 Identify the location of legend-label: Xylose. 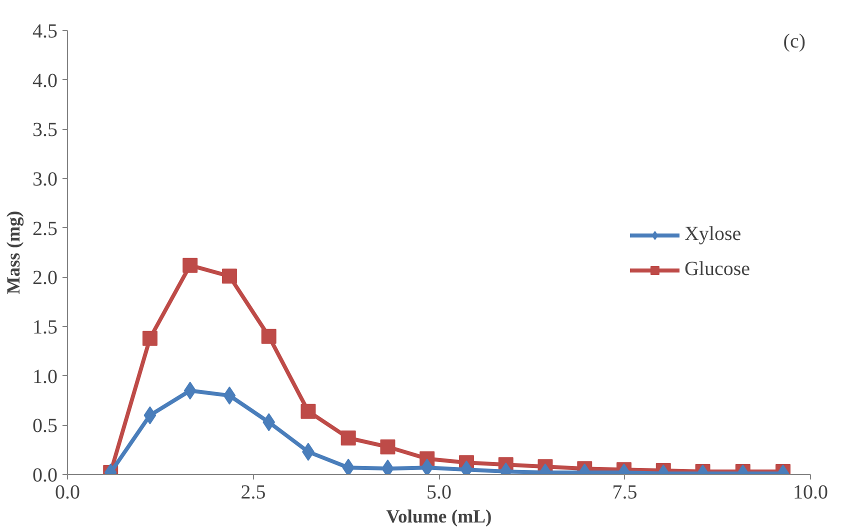
(713, 234).